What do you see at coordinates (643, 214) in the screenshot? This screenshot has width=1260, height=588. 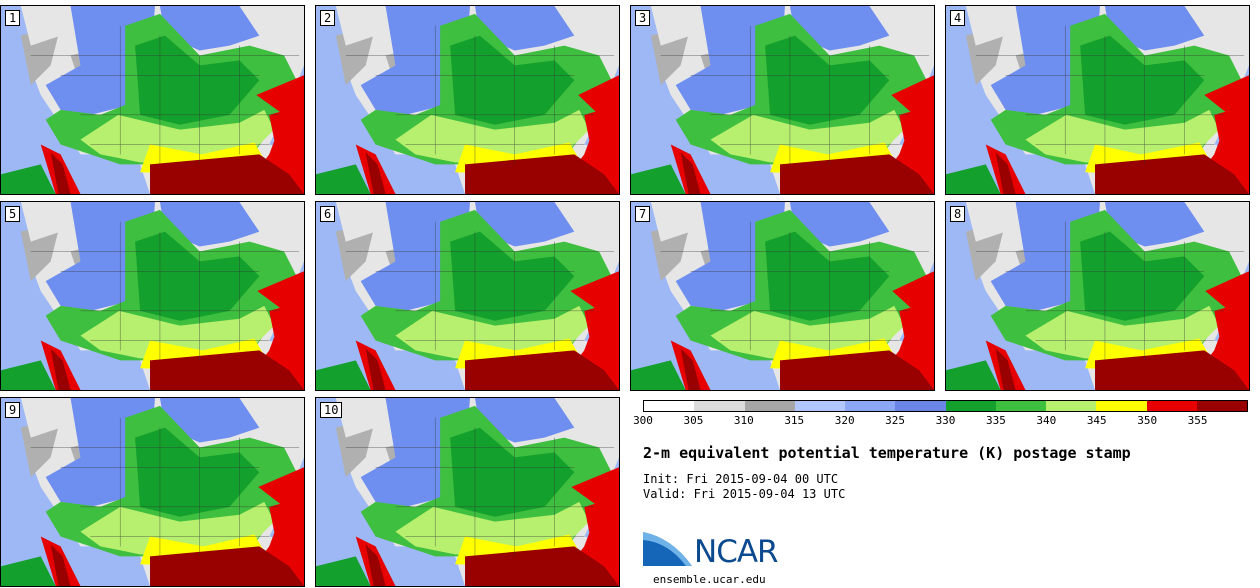 I see `member-number-label: 7` at bounding box center [643, 214].